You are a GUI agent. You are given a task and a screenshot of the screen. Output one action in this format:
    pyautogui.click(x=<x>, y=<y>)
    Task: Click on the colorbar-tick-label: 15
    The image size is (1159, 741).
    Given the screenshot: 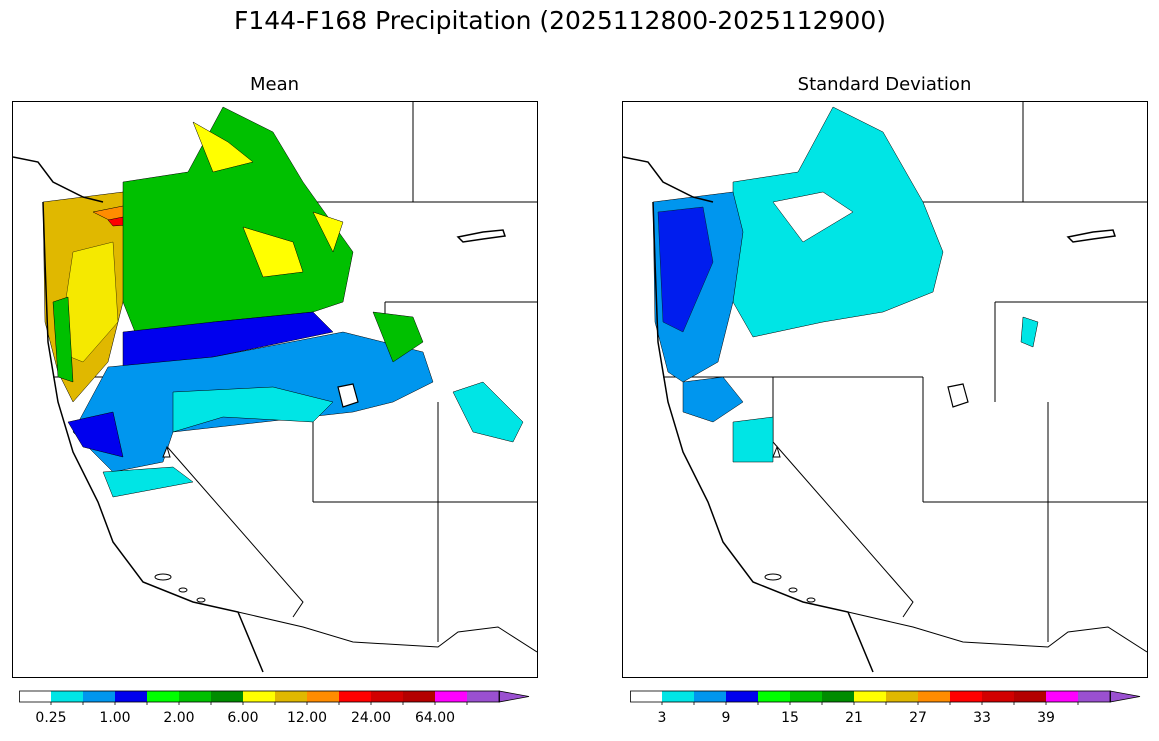 What is the action you would take?
    pyautogui.click(x=790, y=718)
    